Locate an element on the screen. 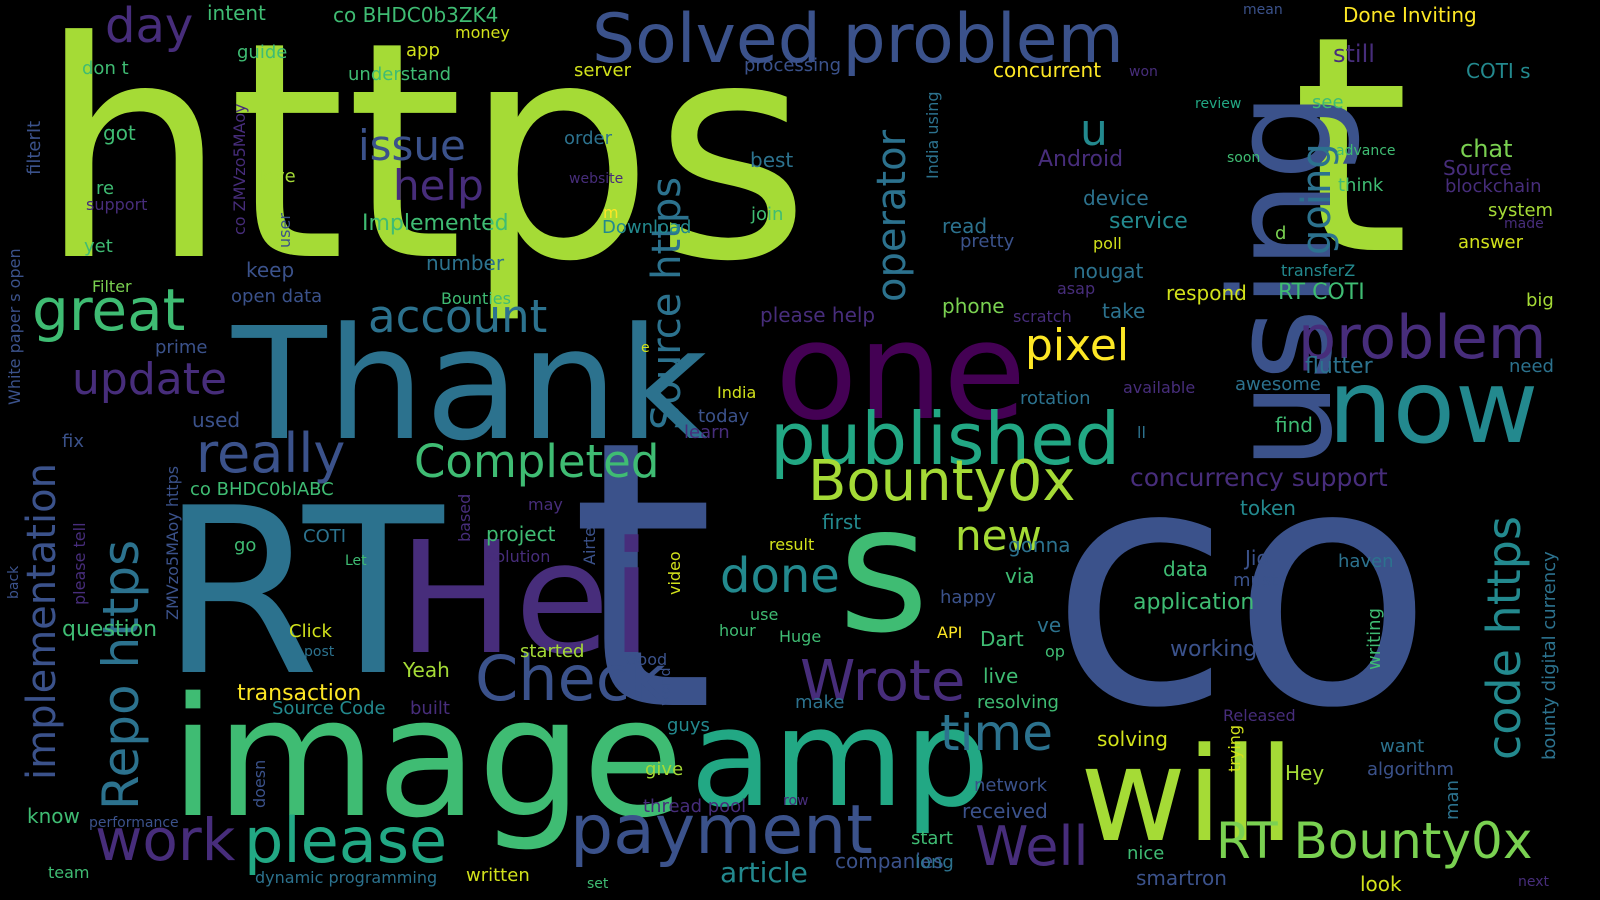 The height and width of the screenshot is (900, 1600). word-bounties-150: Bounties is located at coordinates (476, 298).